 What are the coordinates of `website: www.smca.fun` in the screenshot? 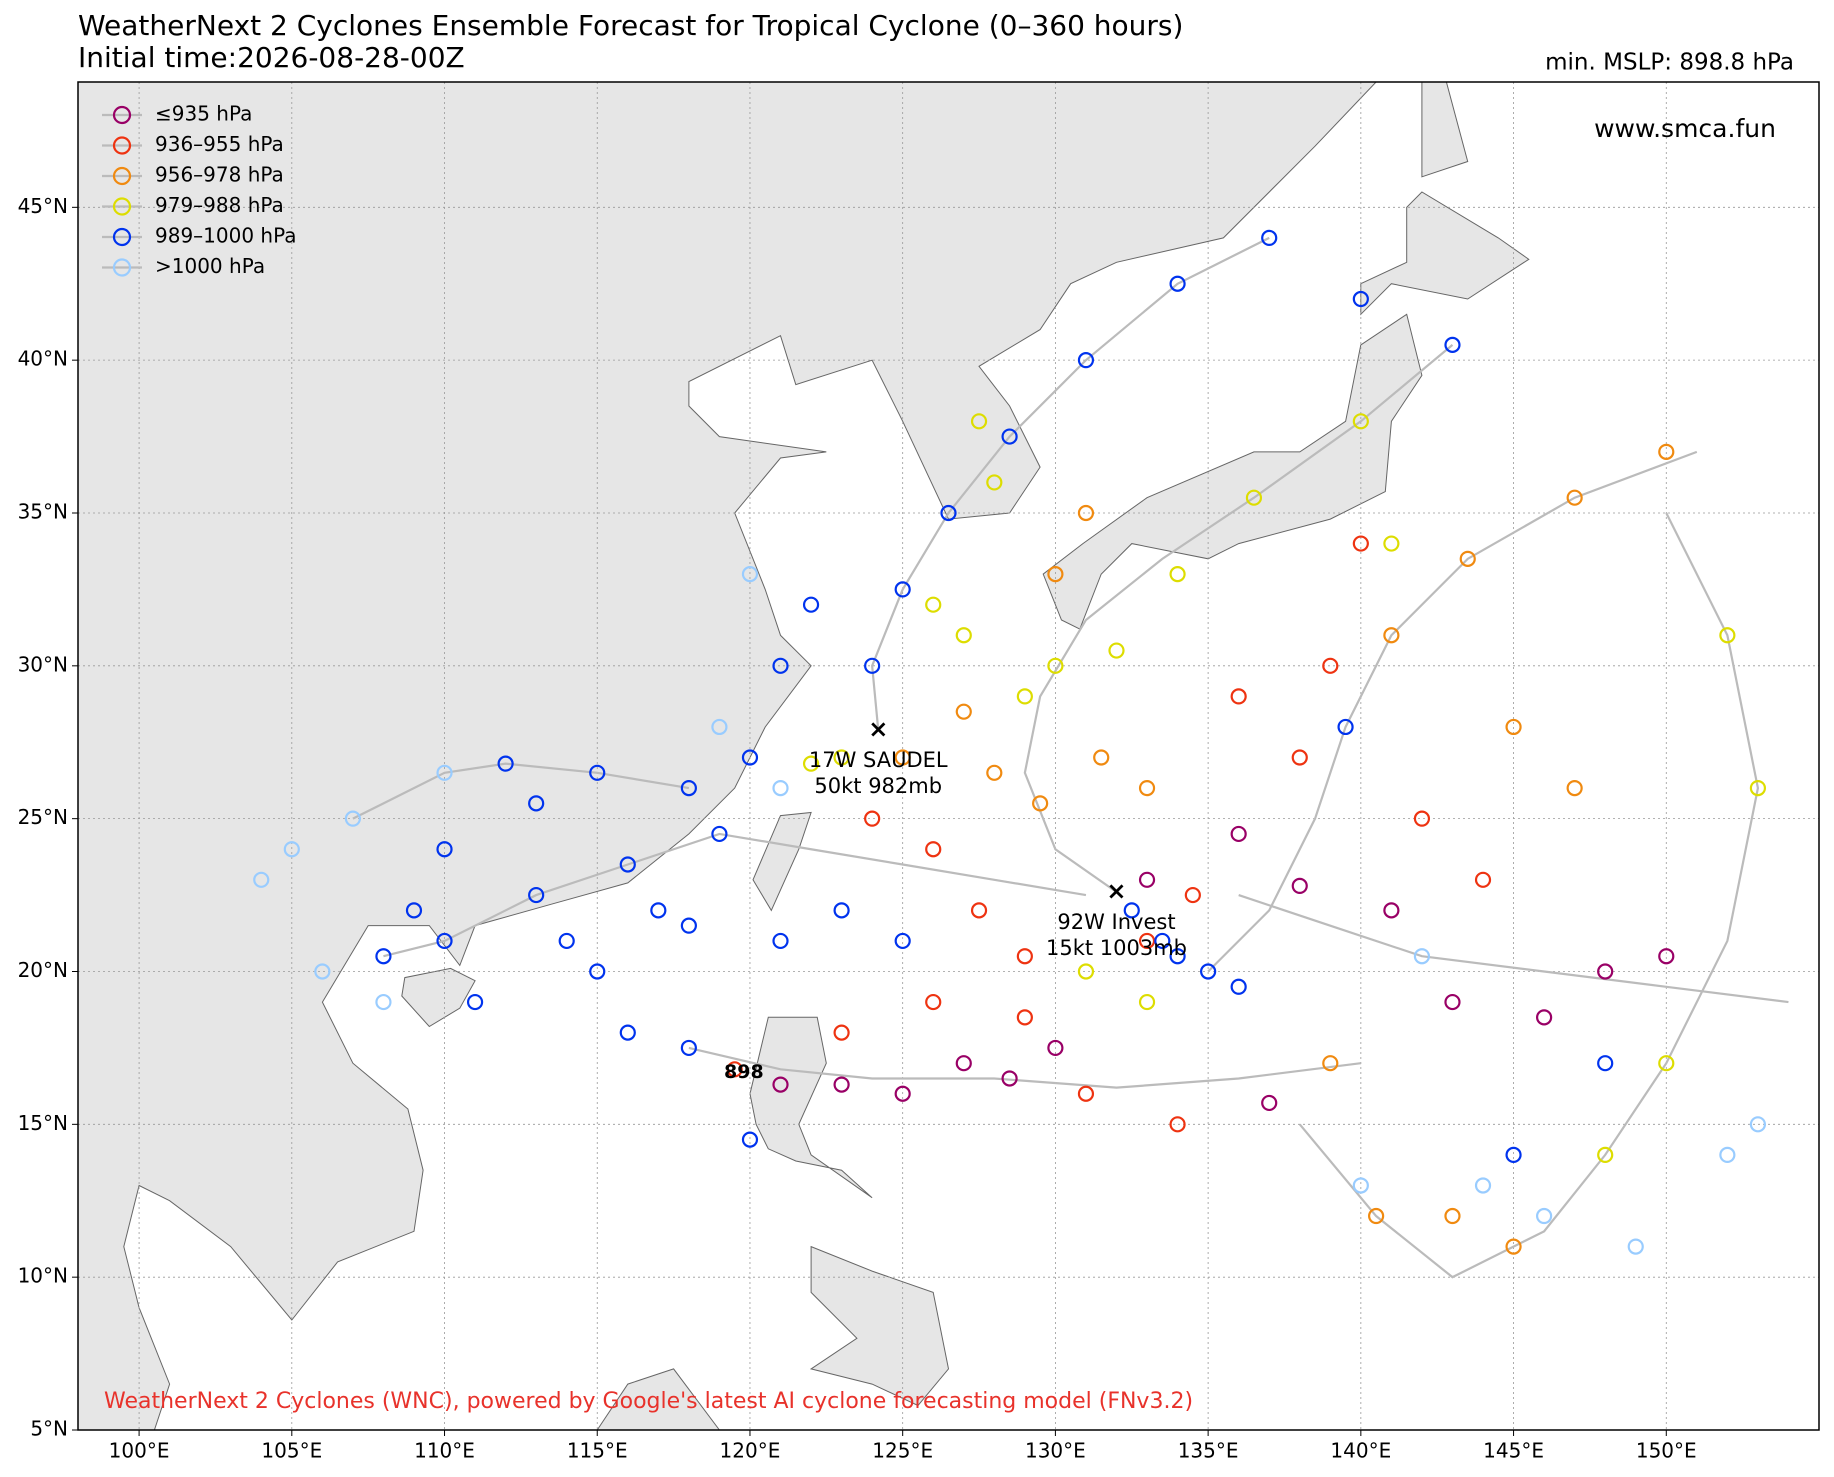 It's located at (1685, 128).